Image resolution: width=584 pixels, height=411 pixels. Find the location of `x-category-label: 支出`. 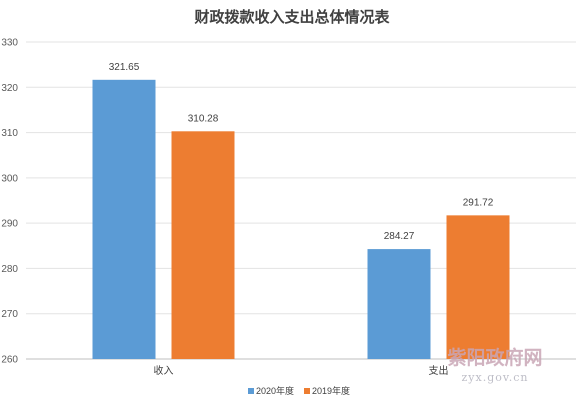

x-category-label: 支出 is located at coordinates (439, 370).